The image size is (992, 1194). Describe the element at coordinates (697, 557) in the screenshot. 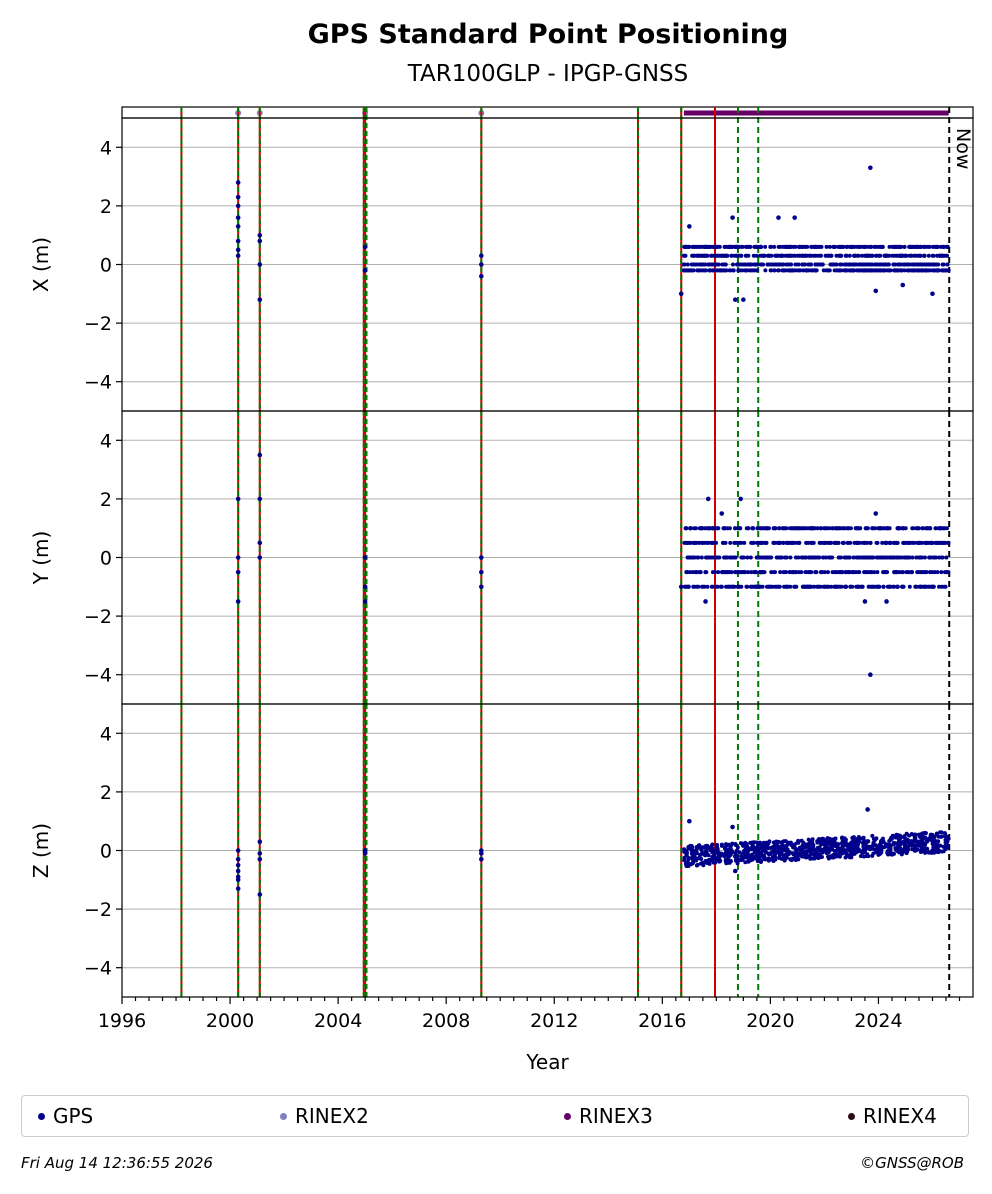

I see `gps-point-1-c670` at that location.